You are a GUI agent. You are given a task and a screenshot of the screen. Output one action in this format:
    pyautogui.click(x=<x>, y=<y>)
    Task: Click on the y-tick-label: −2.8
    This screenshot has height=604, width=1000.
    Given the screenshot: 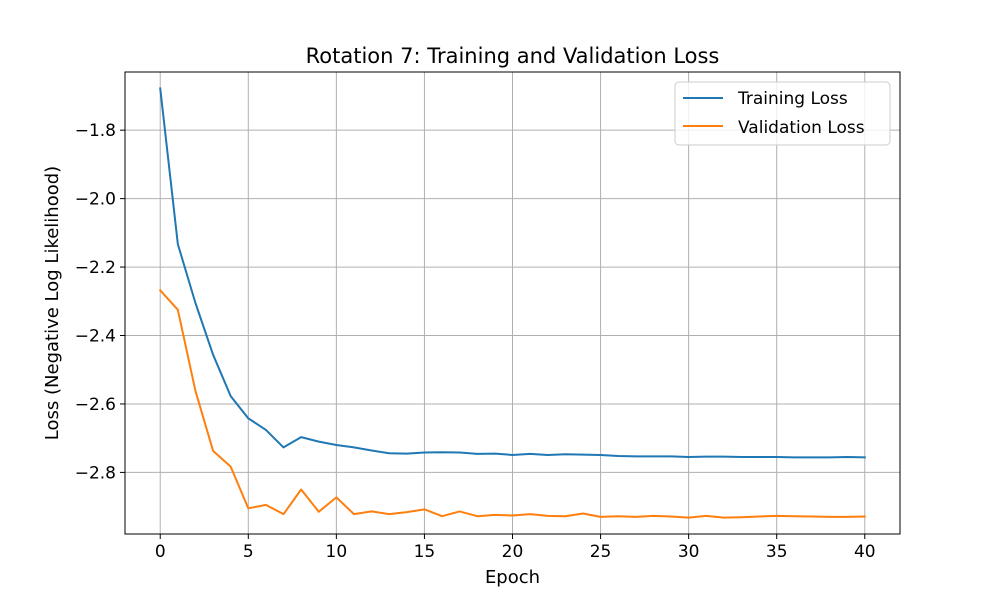 What is the action you would take?
    pyautogui.click(x=95, y=473)
    